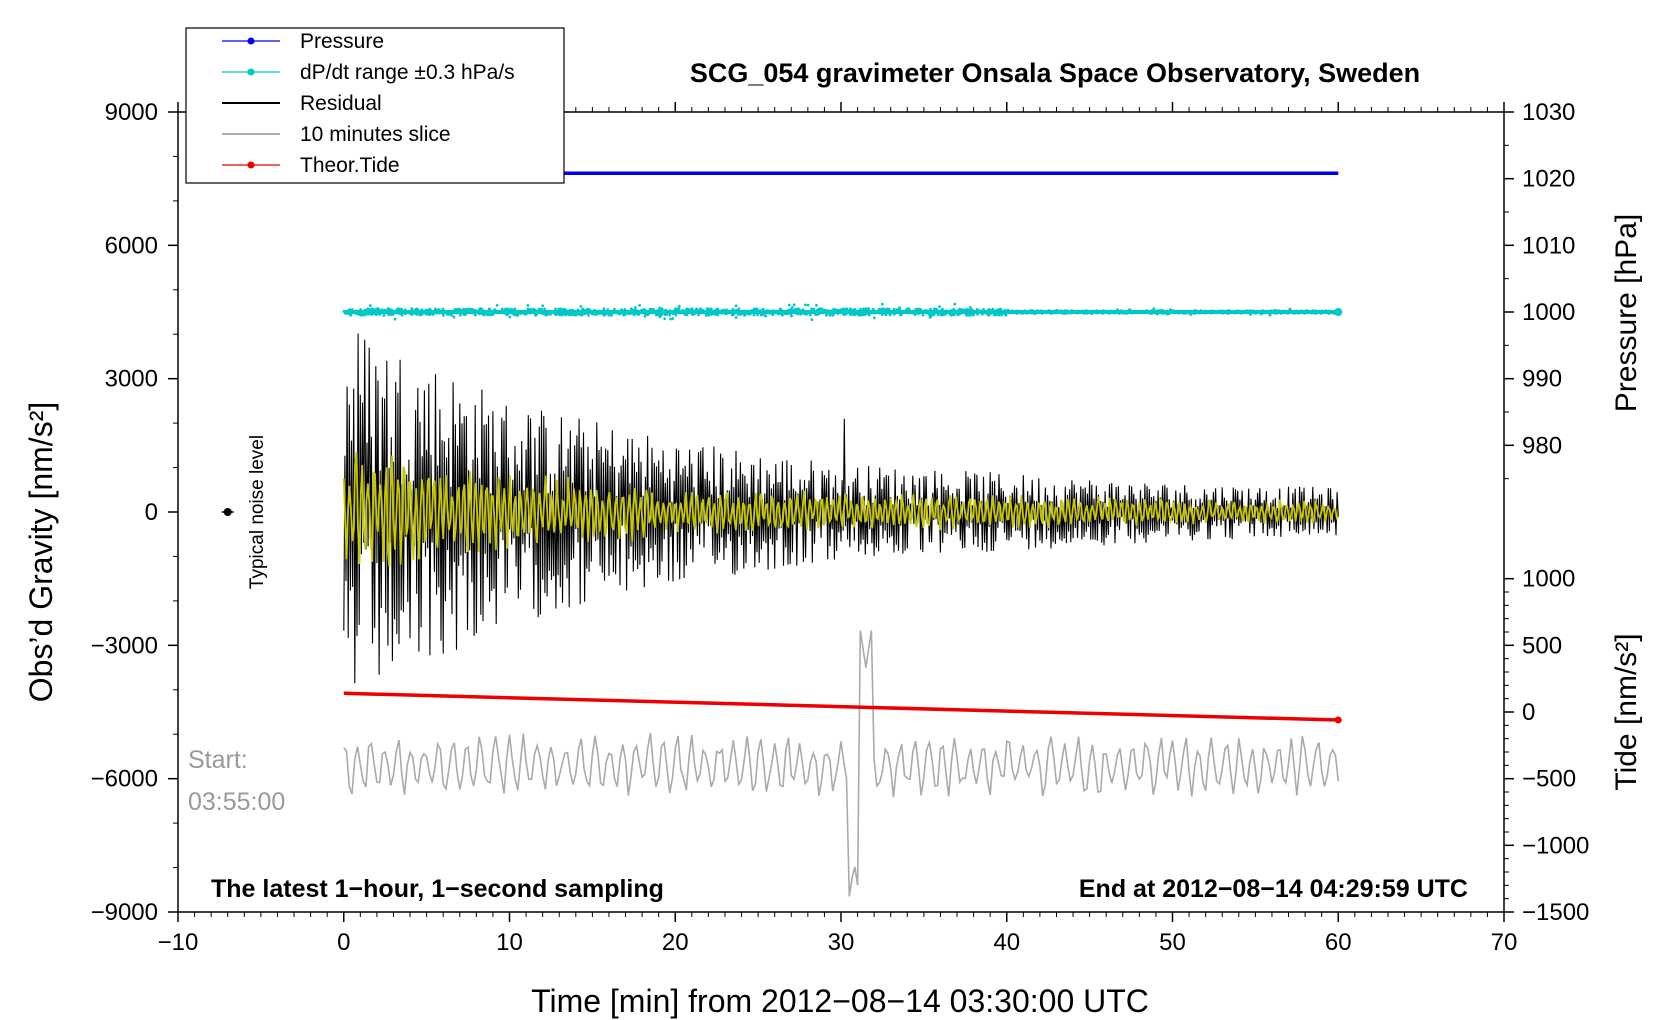  What do you see at coordinates (509, 942) in the screenshot?
I see `x-tick-label: 10` at bounding box center [509, 942].